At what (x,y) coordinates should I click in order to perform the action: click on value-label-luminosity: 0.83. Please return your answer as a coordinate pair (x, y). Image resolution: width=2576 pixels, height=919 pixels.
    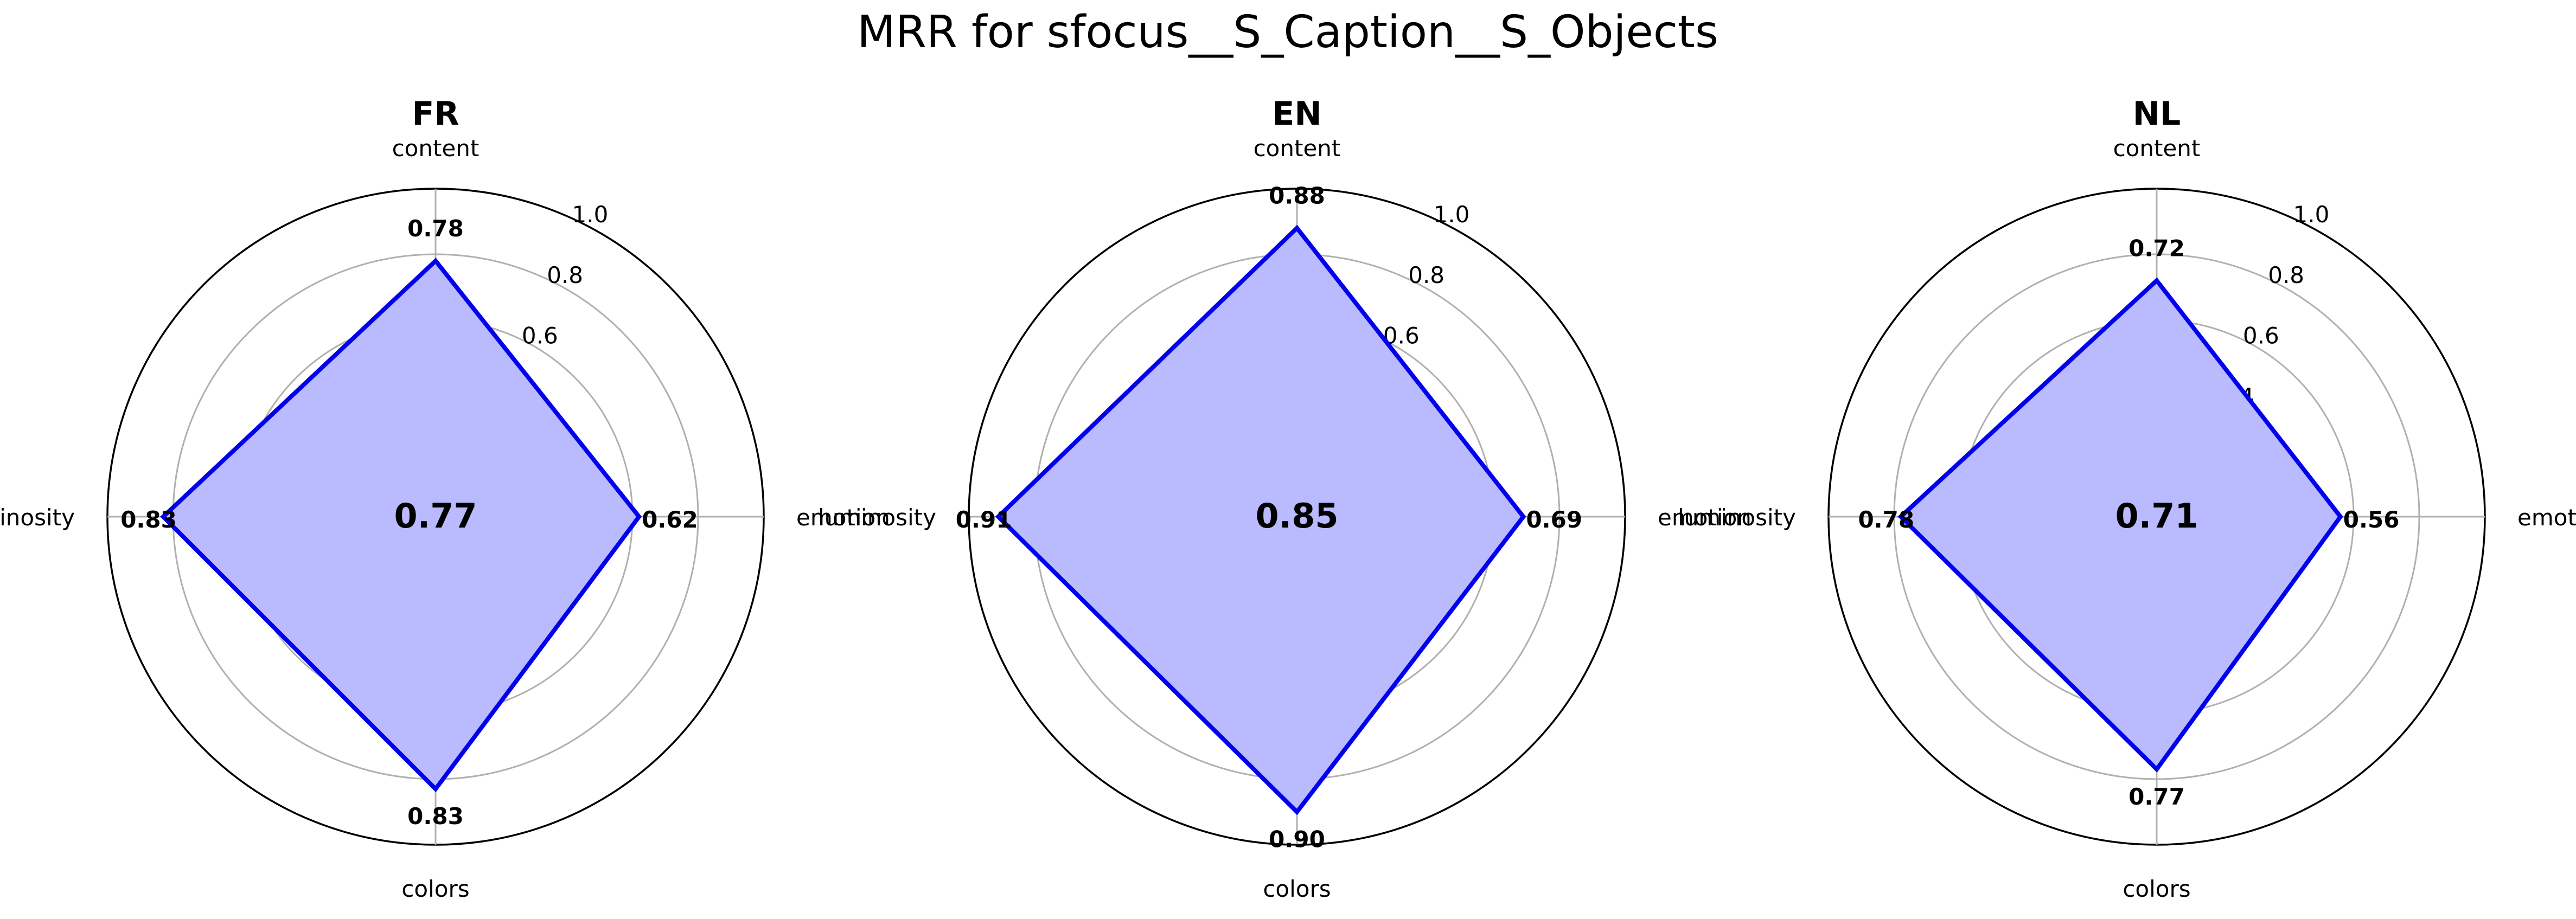
    Looking at the image, I should click on (148, 519).